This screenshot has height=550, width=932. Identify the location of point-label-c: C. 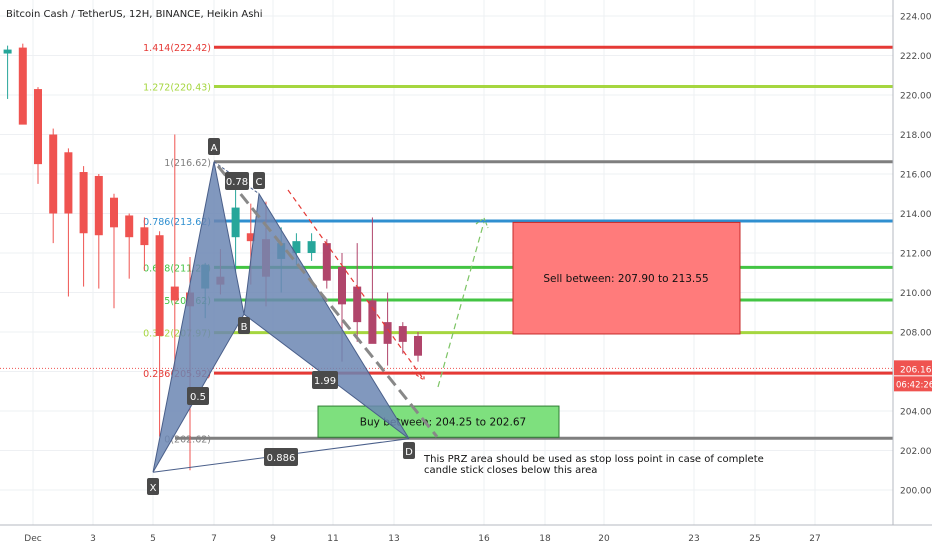
(259, 182).